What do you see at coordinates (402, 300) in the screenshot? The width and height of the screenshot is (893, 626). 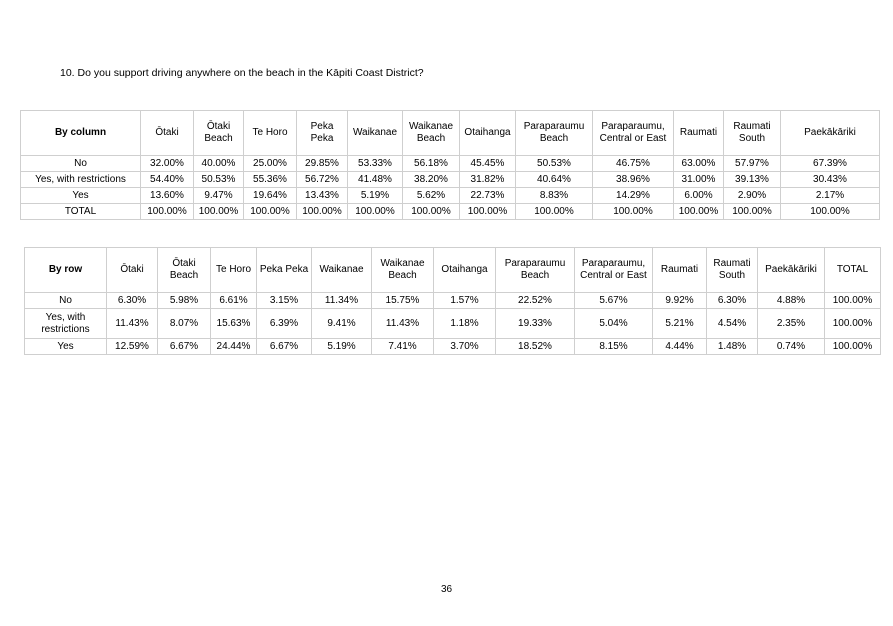 I see `cell: 15.75%` at bounding box center [402, 300].